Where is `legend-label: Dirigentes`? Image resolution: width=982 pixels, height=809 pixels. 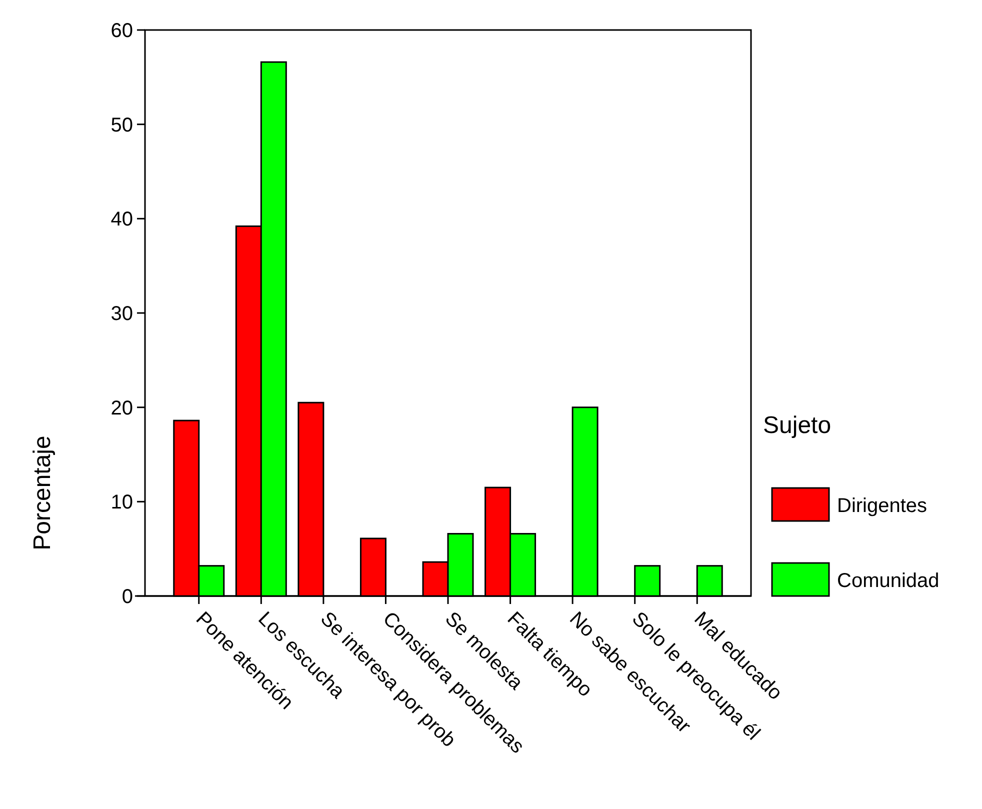
legend-label: Dirigentes is located at coordinates (882, 506).